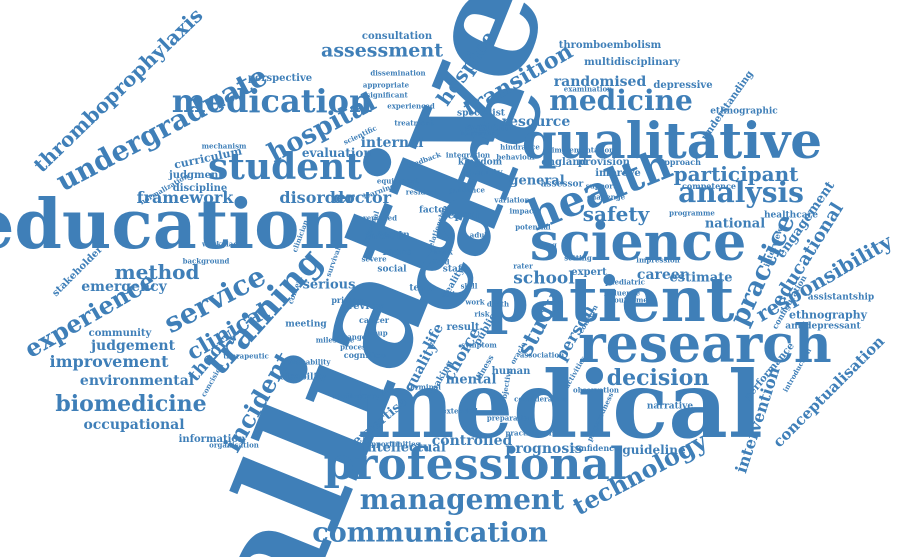 The image size is (900, 557). What do you see at coordinates (479, 345) in the screenshot?
I see `word-symptom: symptom` at bounding box center [479, 345].